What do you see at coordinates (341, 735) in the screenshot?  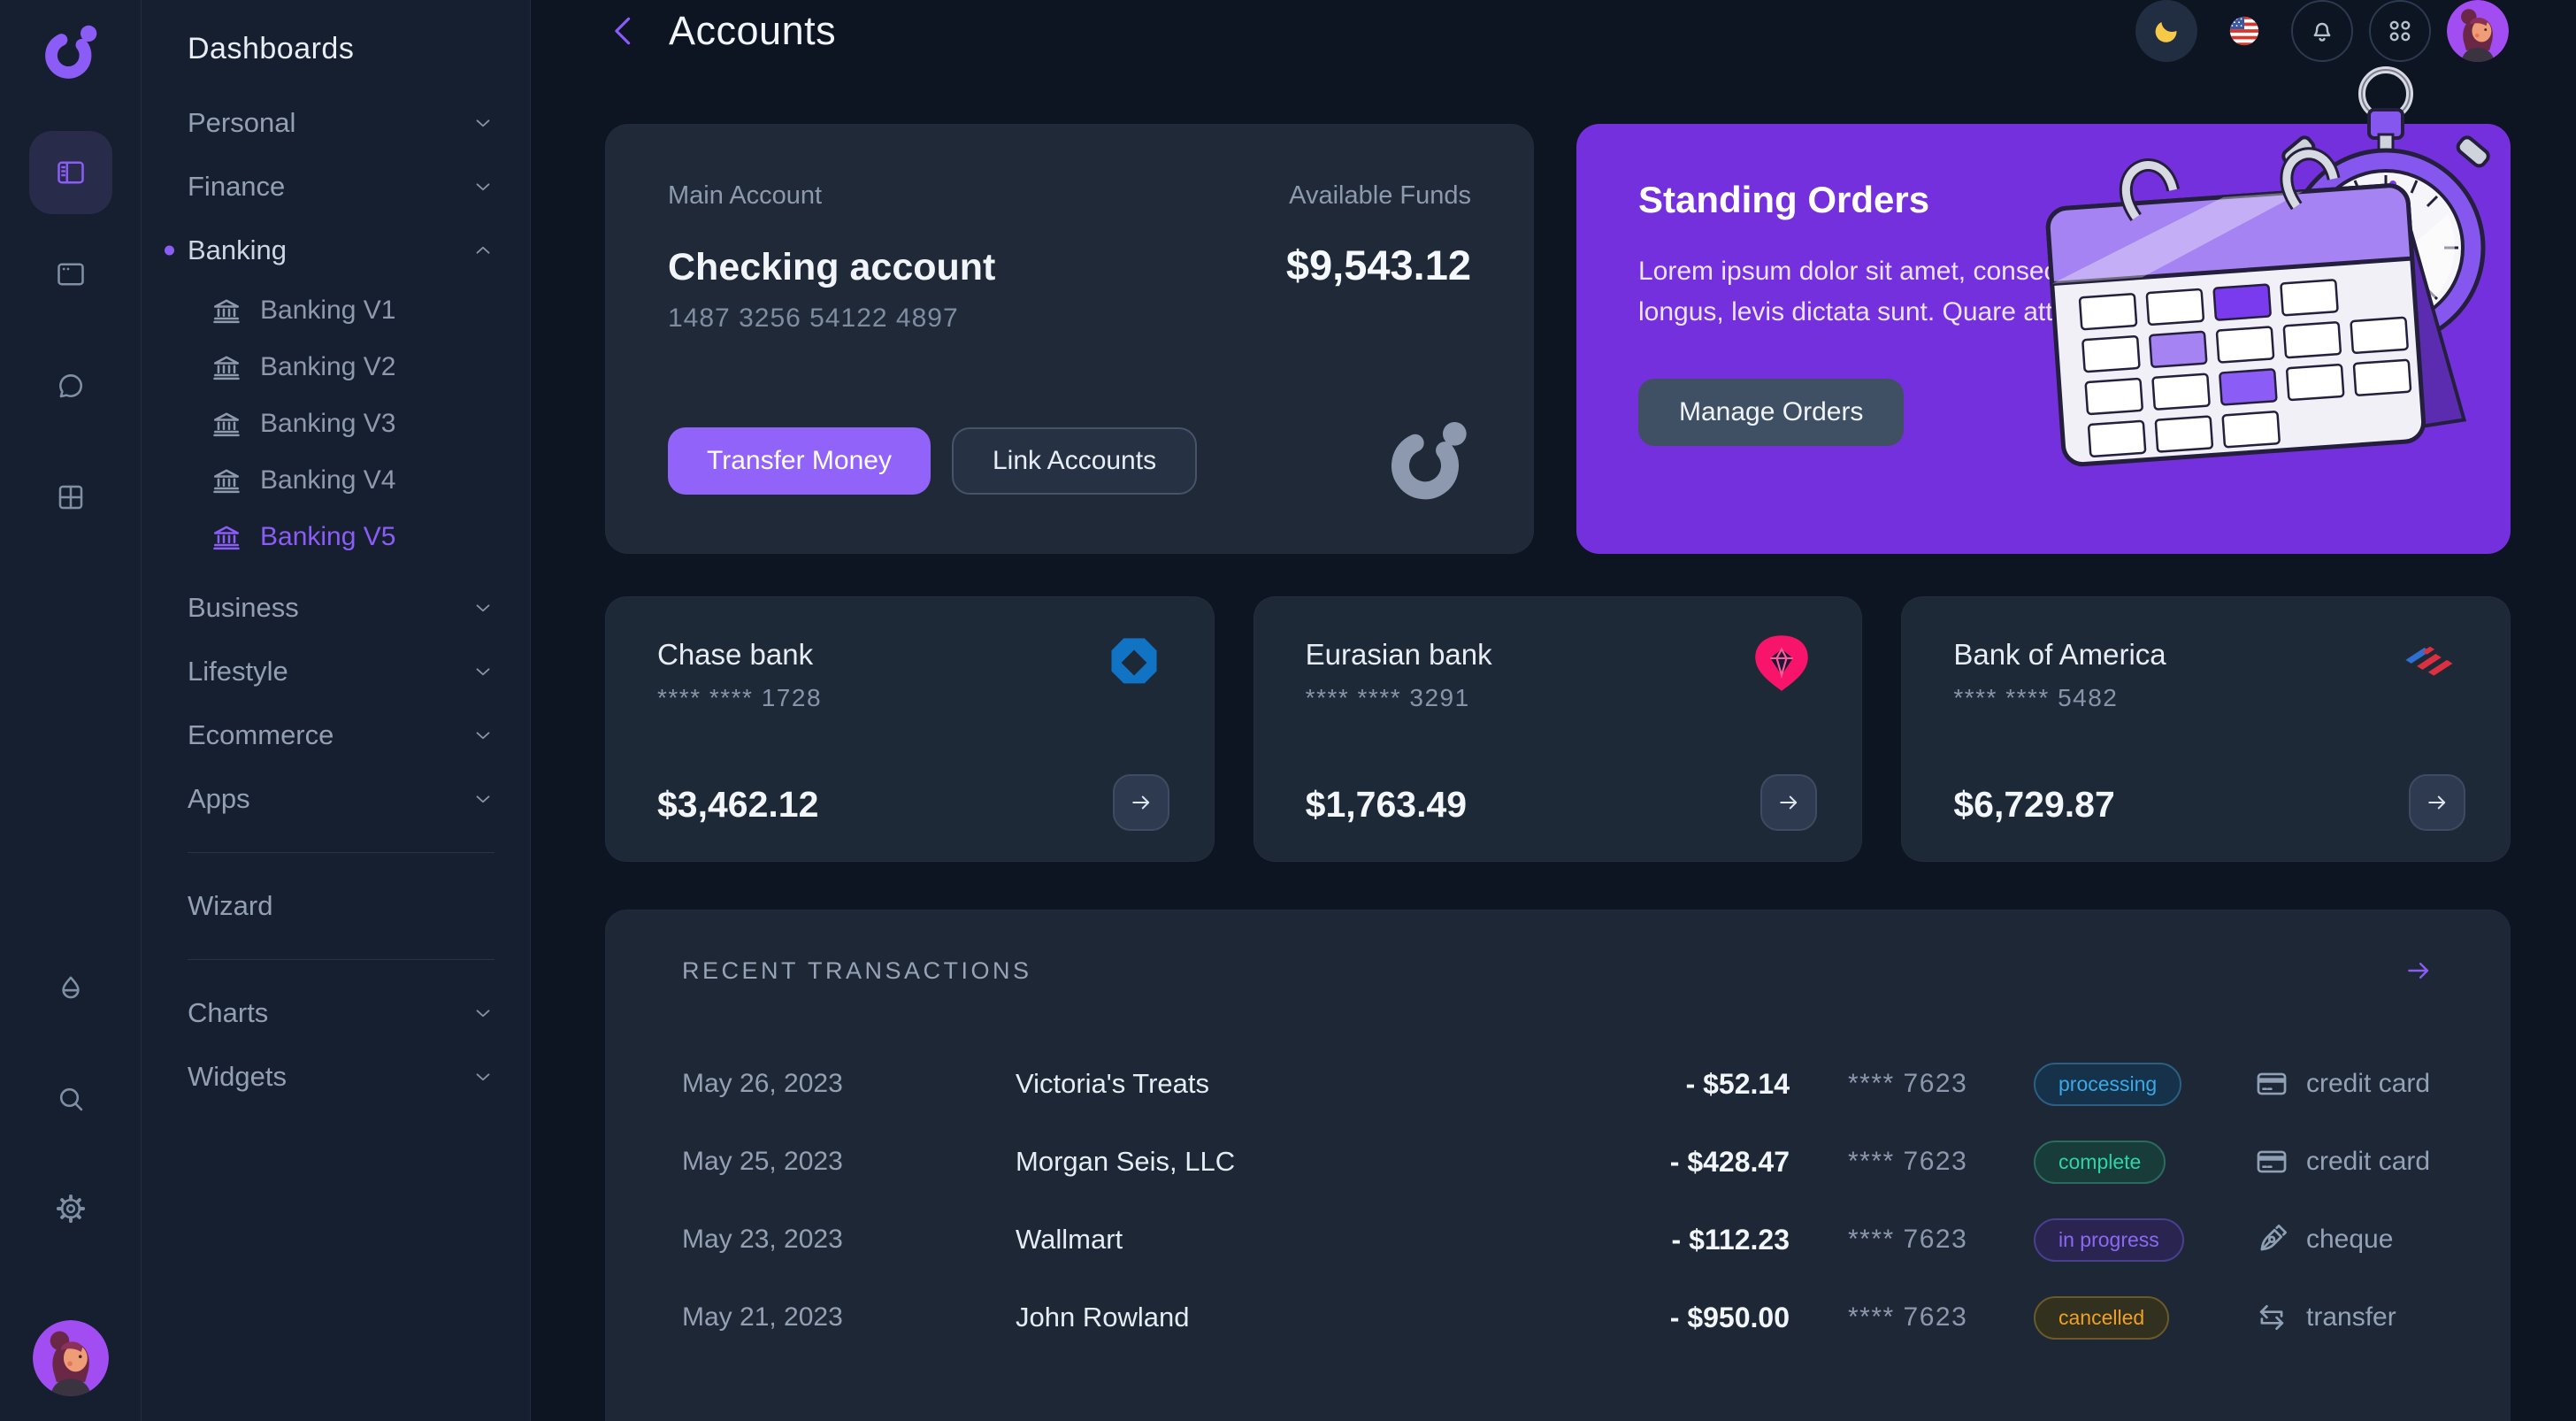 I see `sidebar-item-ecommerce: Ecommerce` at bounding box center [341, 735].